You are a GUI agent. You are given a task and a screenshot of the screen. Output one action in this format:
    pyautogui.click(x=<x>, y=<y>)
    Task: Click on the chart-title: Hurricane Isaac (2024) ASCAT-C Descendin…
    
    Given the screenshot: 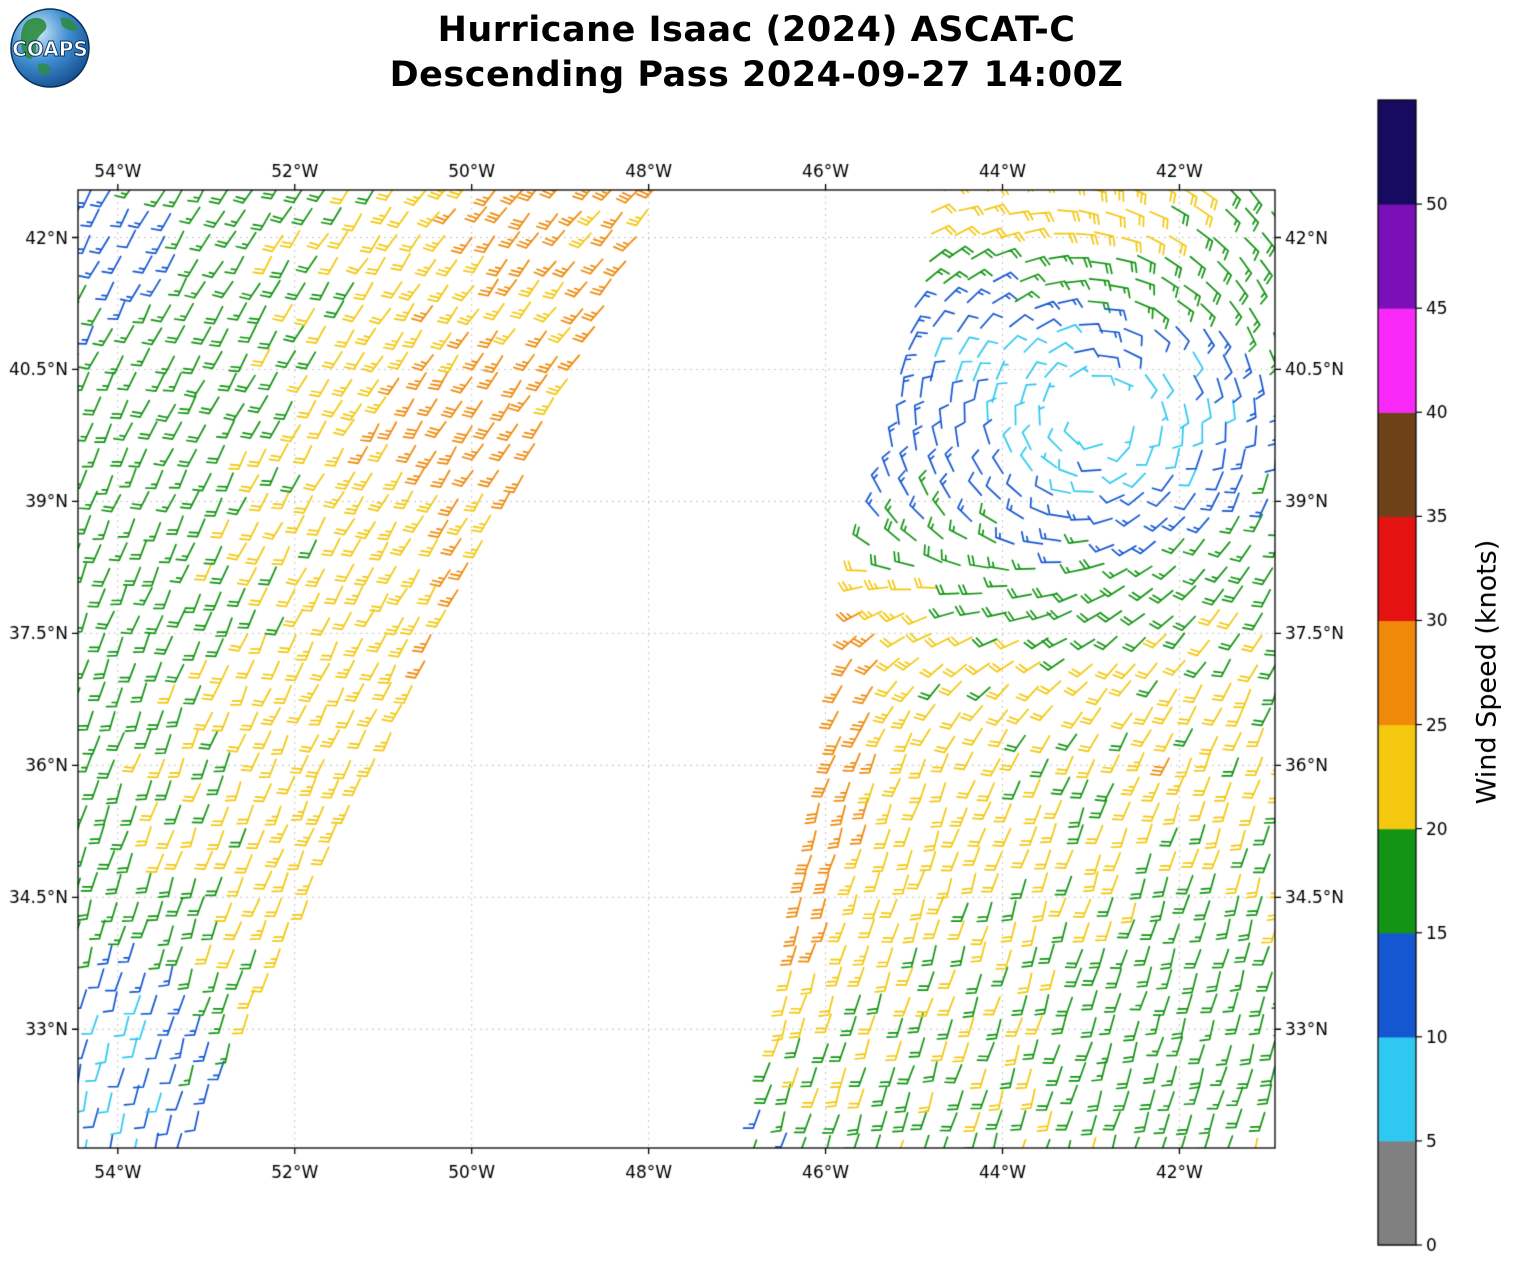 What is the action you would take?
    pyautogui.click(x=756, y=53)
    